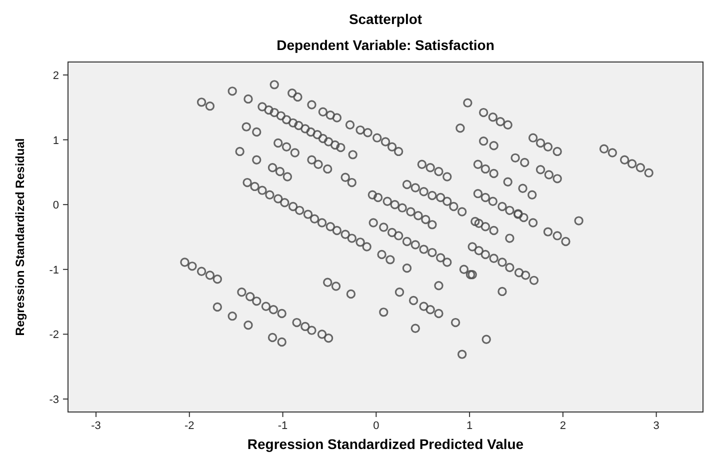  I want to click on chart-subtitle: Dependent Variable: Satisfaction, so click(385, 45).